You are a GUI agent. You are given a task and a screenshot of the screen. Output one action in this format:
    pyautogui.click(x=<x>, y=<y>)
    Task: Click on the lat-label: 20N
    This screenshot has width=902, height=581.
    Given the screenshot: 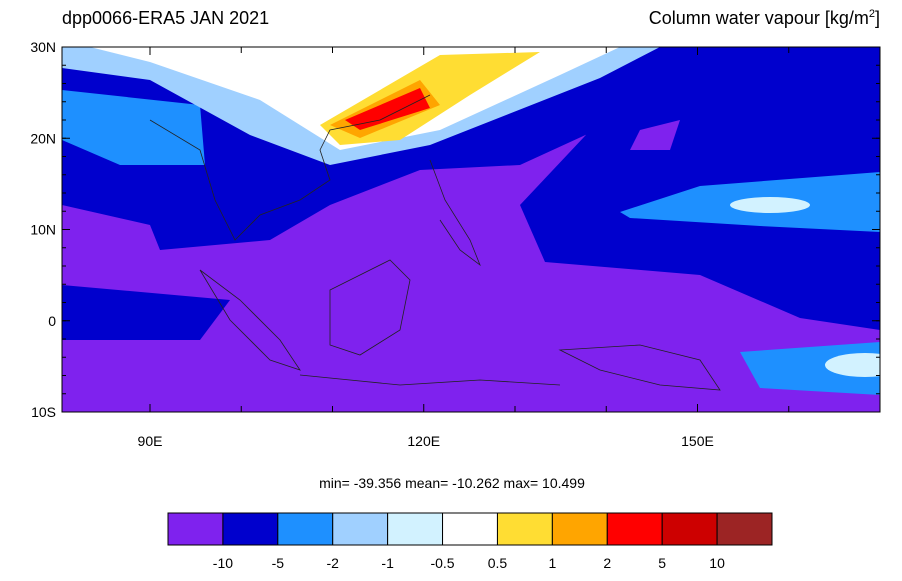 What is the action you would take?
    pyautogui.click(x=43, y=138)
    